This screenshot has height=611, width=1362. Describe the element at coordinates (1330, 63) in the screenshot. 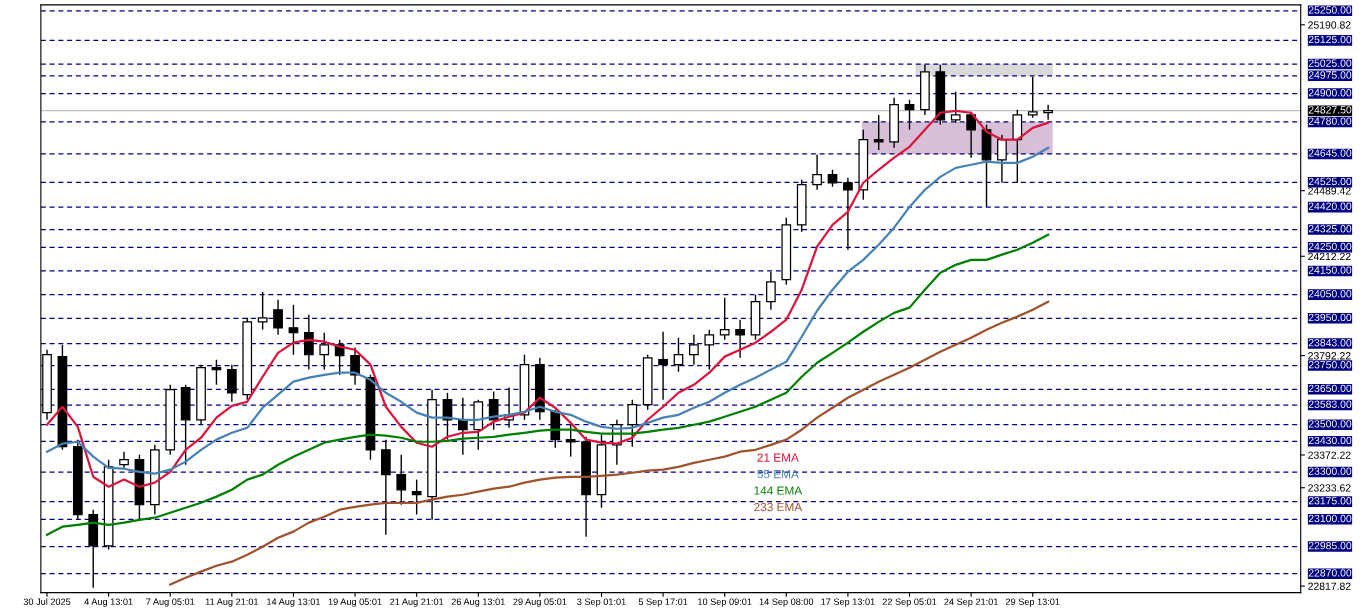

I see `ref-line-label: 25025.00` at that location.